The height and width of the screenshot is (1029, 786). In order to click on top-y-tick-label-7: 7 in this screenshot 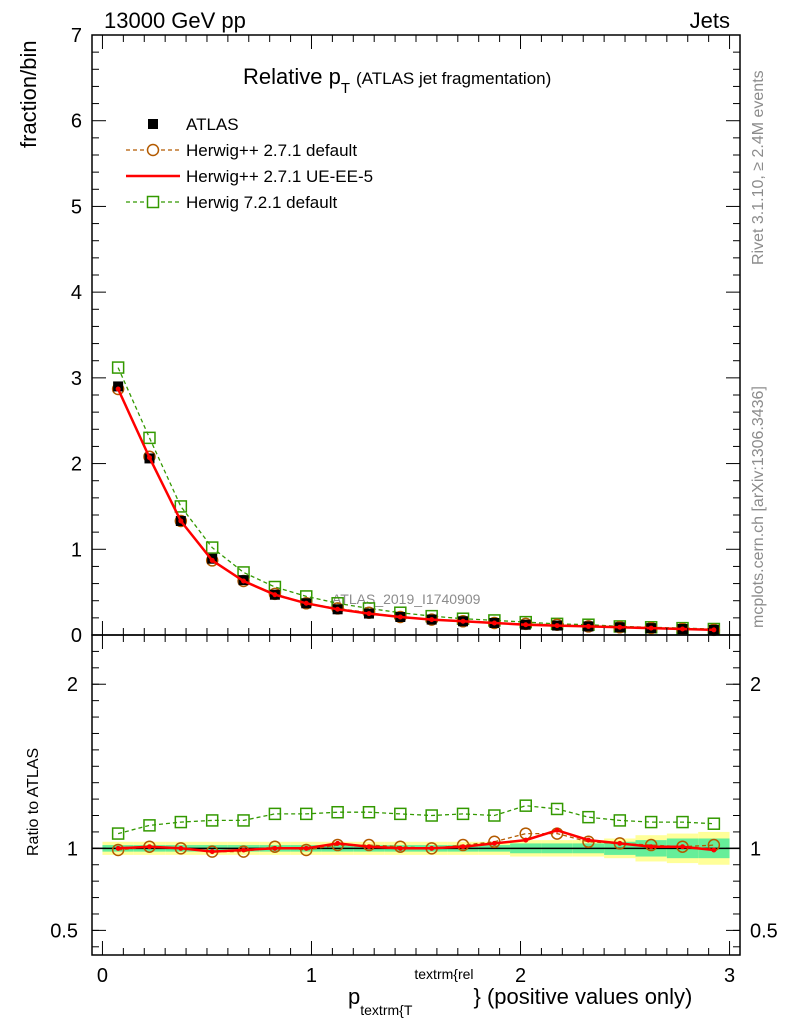, I will do `click(76, 36)`.